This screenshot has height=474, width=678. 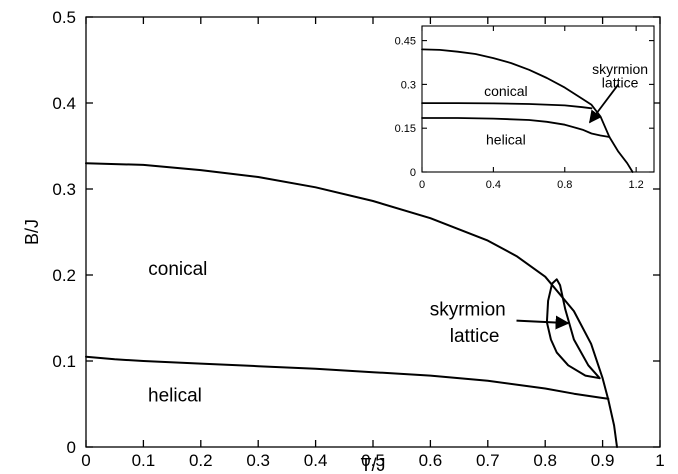 I want to click on inset-y-tick-label: 0.3, so click(x=408, y=85).